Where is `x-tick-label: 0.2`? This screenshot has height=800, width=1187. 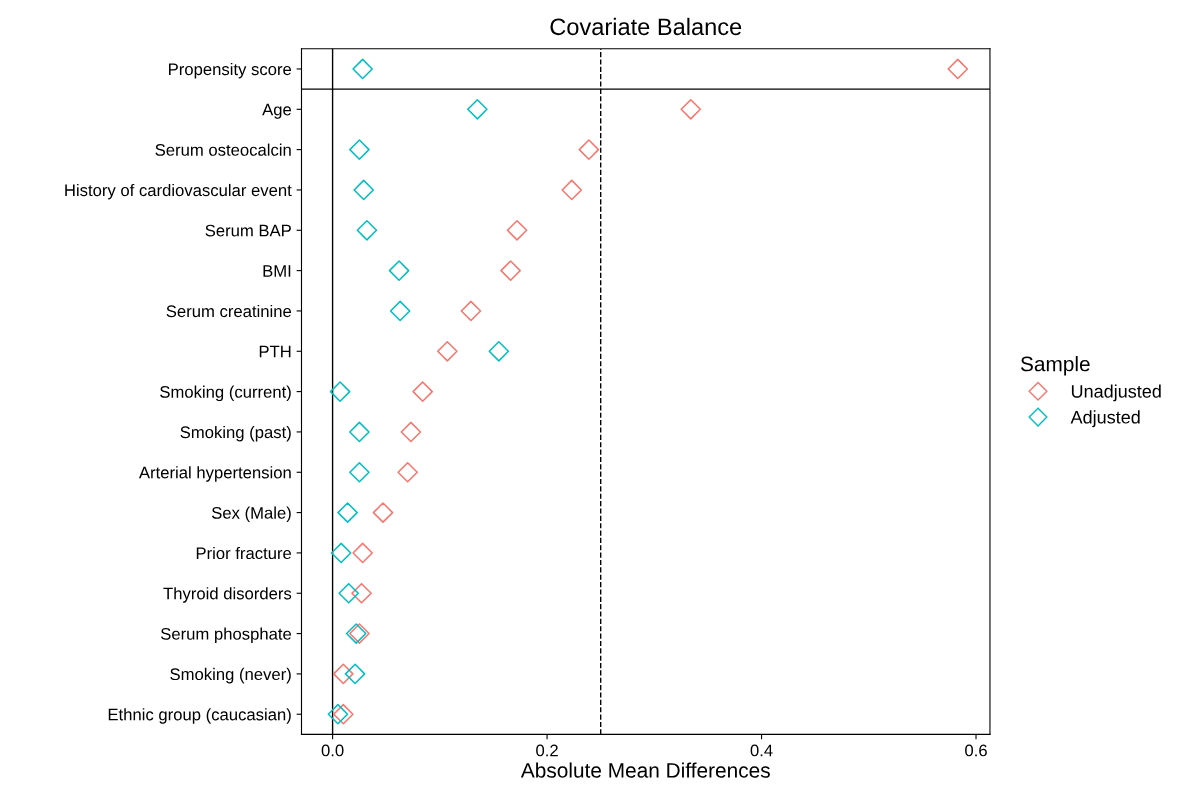
x-tick-label: 0.2 is located at coordinates (547, 750).